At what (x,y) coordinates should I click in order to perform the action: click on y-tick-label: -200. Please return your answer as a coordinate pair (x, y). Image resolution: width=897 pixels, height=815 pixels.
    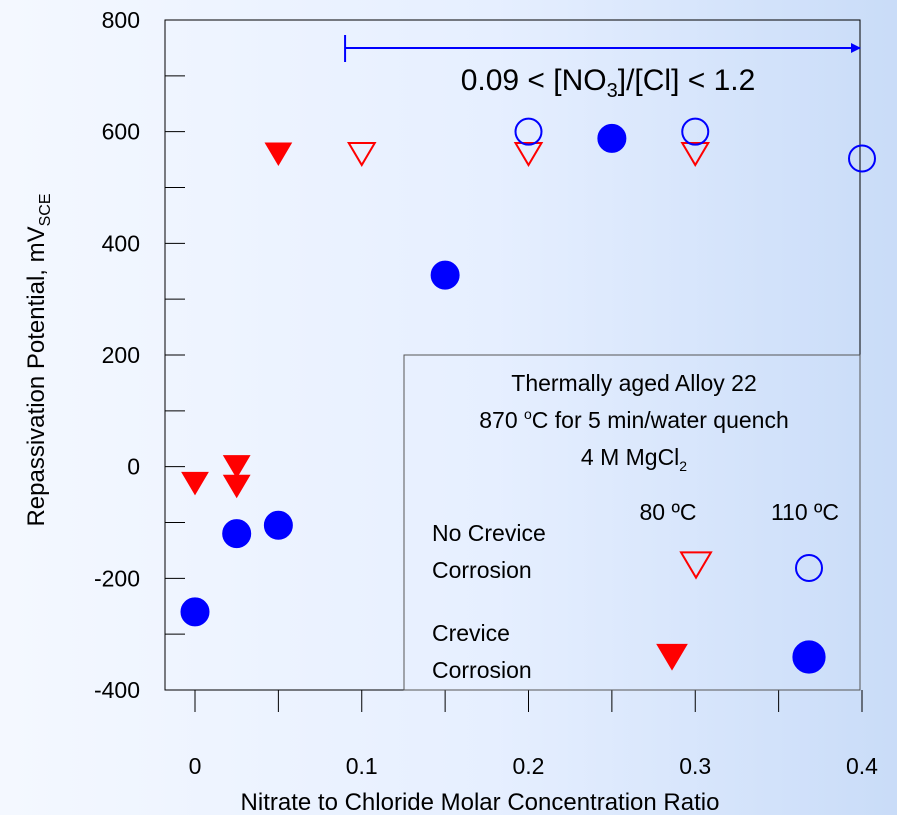
    Looking at the image, I should click on (117, 578).